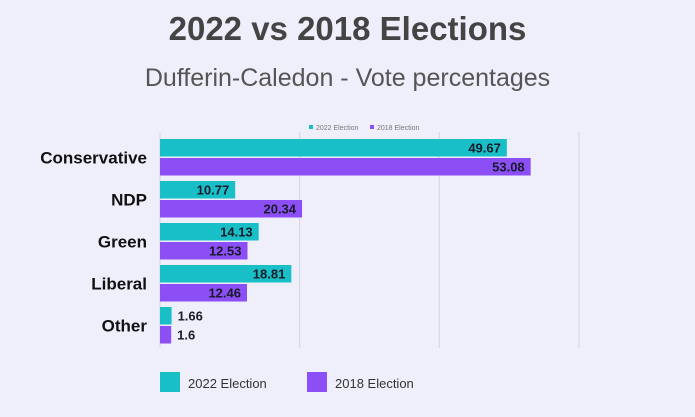 The width and height of the screenshot is (695, 417). I want to click on legend-top-label: 2022 Election, so click(337, 128).